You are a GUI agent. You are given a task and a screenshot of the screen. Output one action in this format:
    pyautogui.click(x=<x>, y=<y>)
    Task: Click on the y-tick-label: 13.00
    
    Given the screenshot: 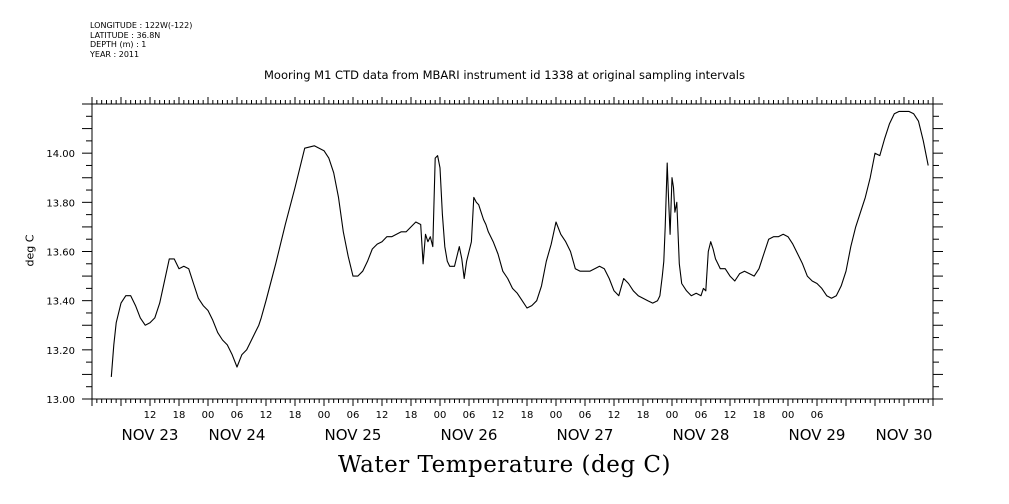 What is the action you would take?
    pyautogui.click(x=60, y=400)
    